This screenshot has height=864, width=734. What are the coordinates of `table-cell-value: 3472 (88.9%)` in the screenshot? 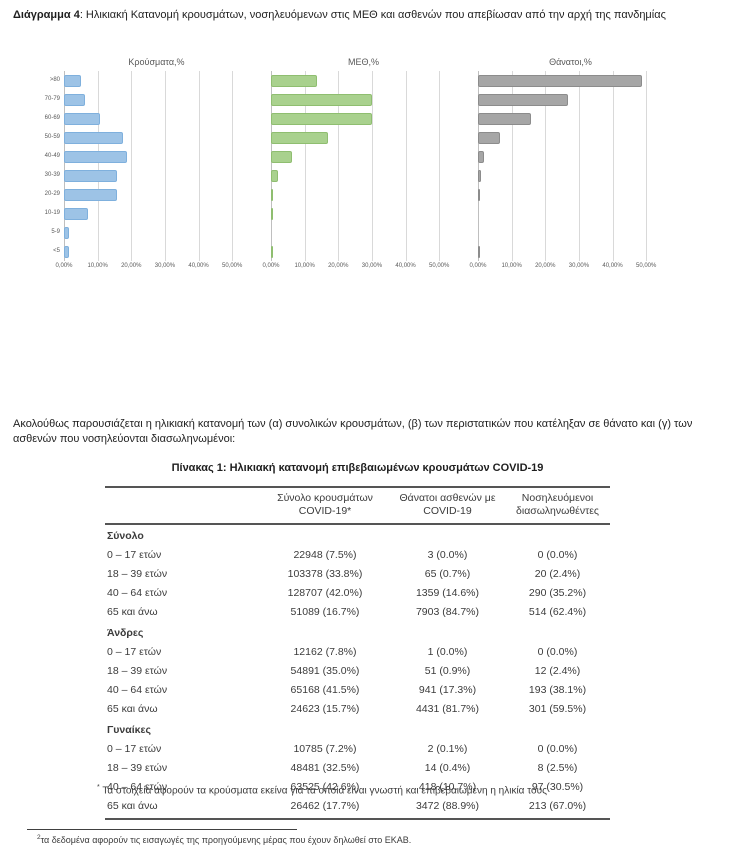 It's located at (447, 809).